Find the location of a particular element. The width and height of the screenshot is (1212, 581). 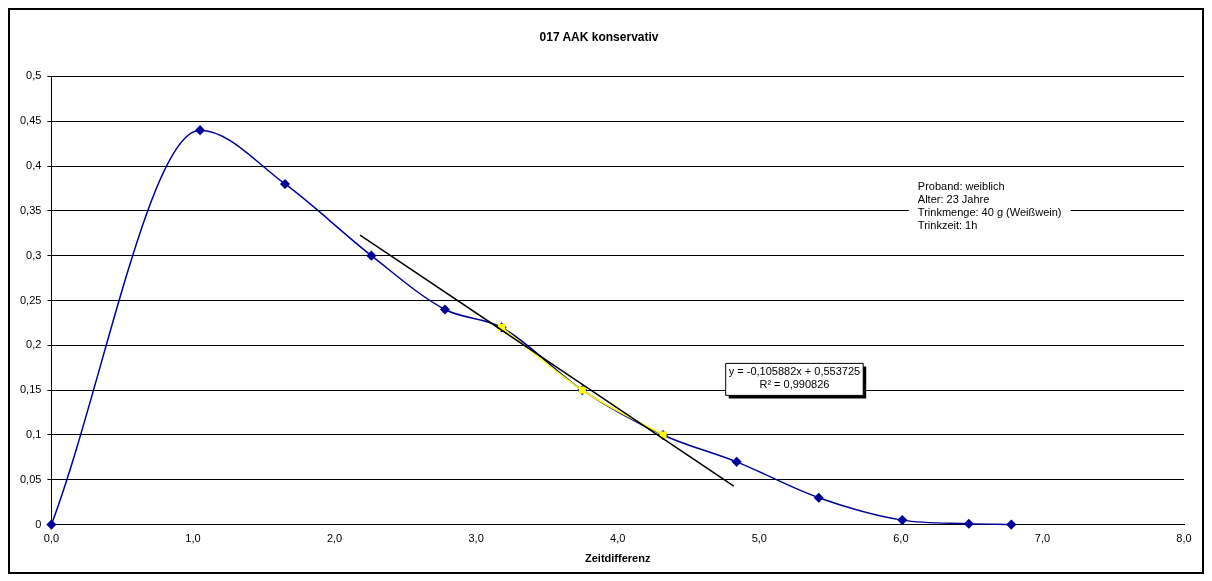

x-tick-label: 6,0 is located at coordinates (901, 538).